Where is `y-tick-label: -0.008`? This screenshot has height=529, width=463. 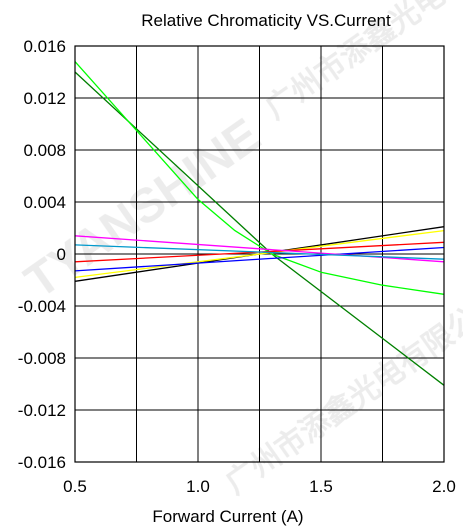
y-tick-label: -0.008 is located at coordinates (42, 358).